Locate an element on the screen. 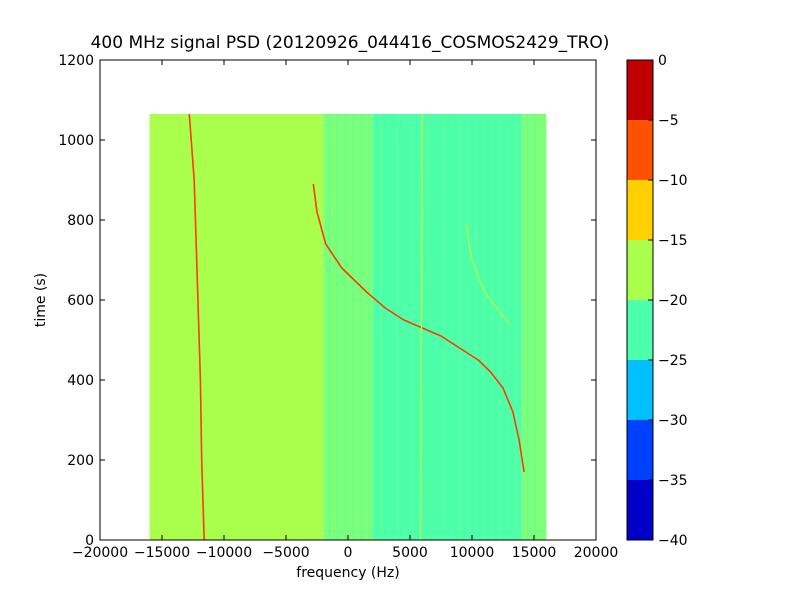 The image size is (800, 600). x-axis-label: frequency (Hz) is located at coordinates (347, 573).